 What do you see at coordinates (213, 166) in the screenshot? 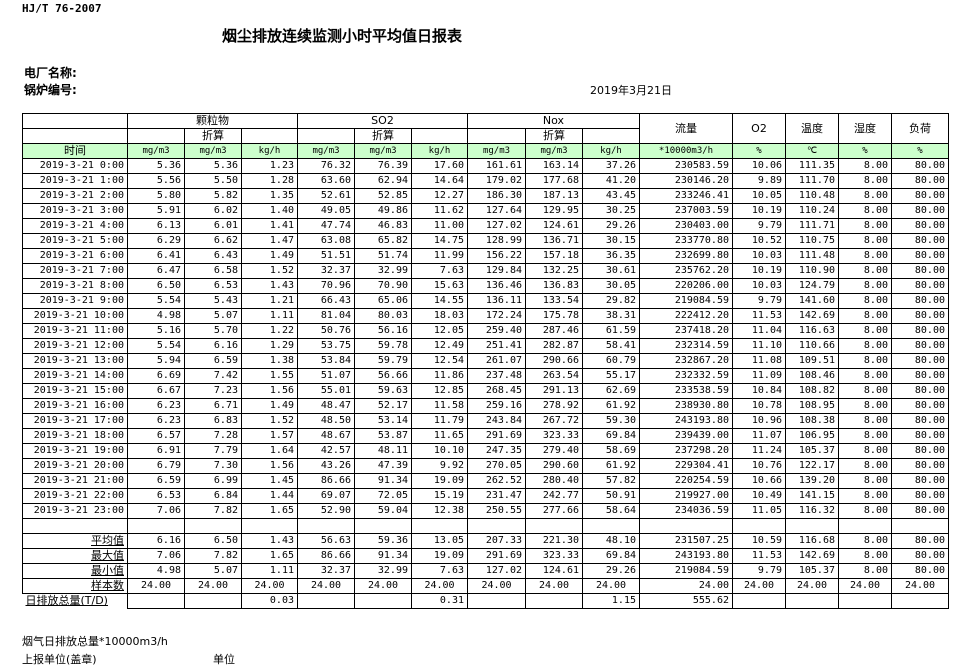
I see `cell: 5.36` at bounding box center [213, 166].